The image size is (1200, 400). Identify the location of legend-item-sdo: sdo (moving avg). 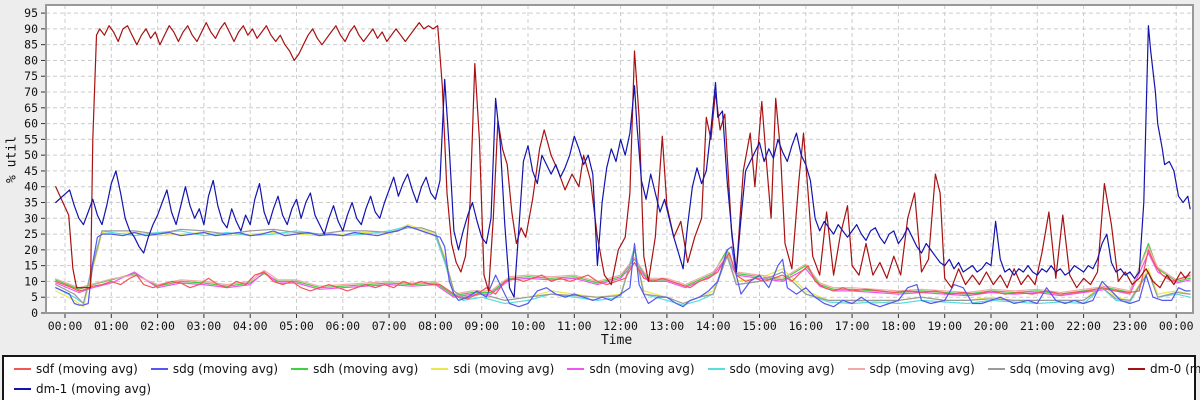
(771, 369).